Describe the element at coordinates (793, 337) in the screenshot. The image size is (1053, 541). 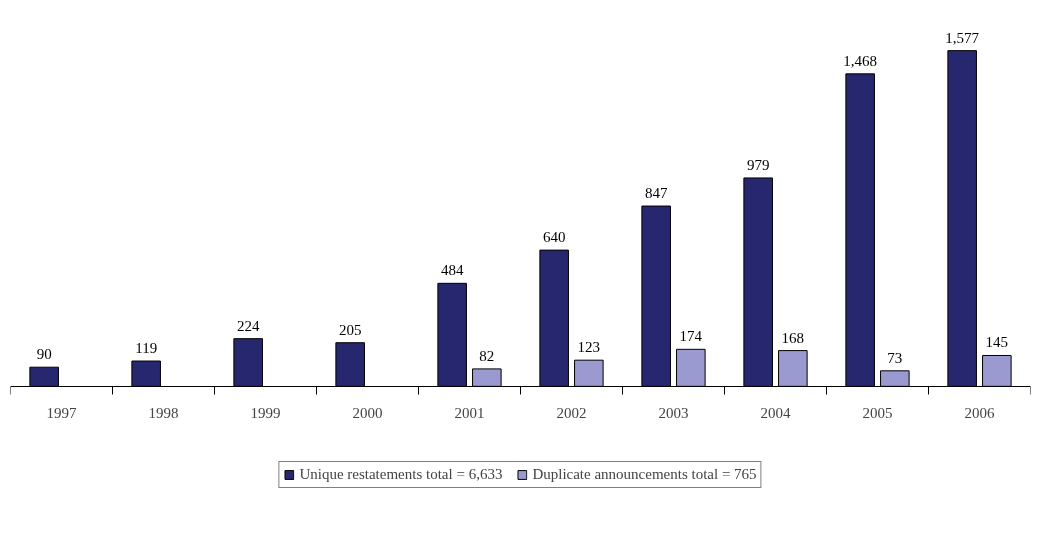
I see `data-label: 168` at that location.